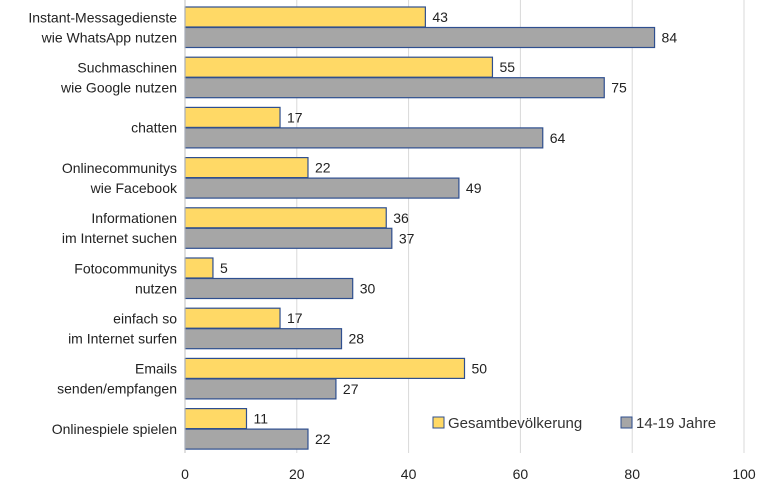 The height and width of the screenshot is (485, 768). Describe the element at coordinates (156, 288) in the screenshot. I see `category-label: nutzen` at that location.